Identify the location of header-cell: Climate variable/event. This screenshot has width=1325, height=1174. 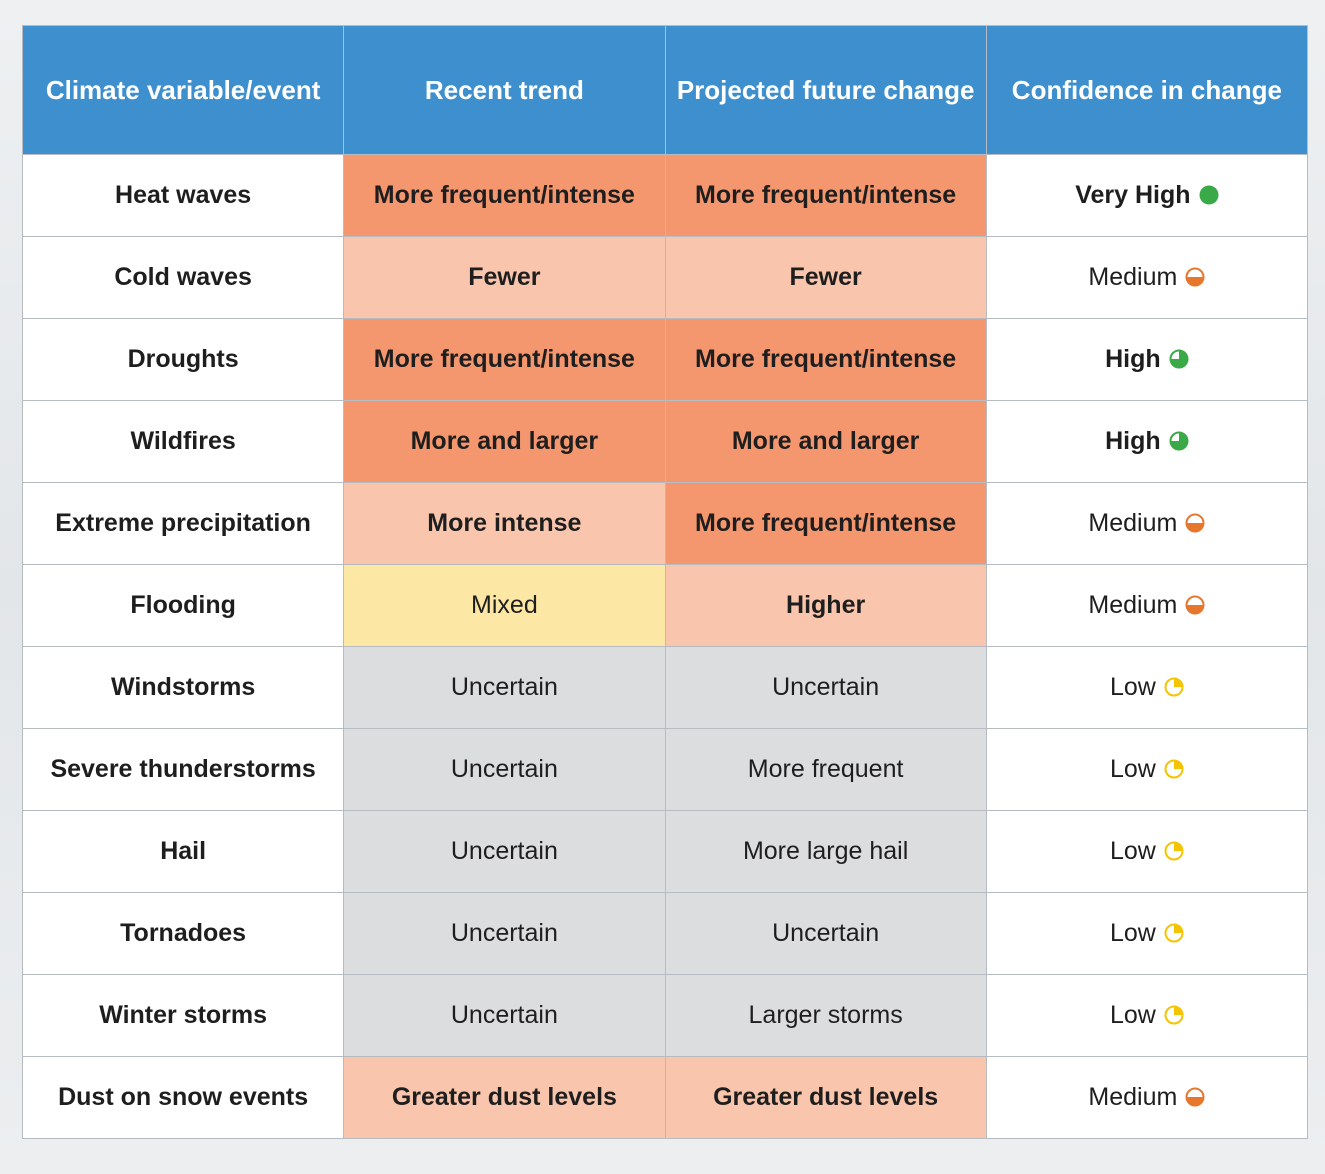
(183, 90).